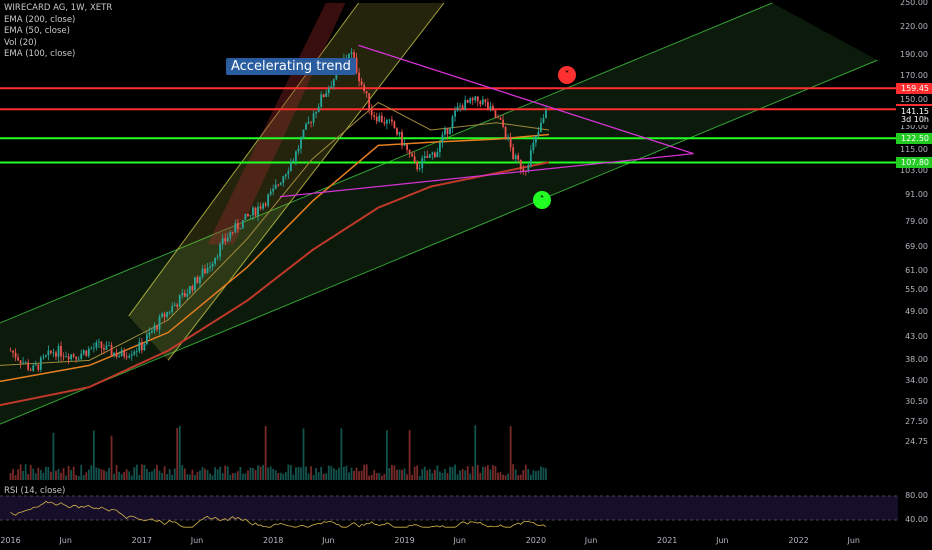 The width and height of the screenshot is (932, 550). What do you see at coordinates (916, 402) in the screenshot?
I see `y-tick-label: 30.50` at bounding box center [916, 402].